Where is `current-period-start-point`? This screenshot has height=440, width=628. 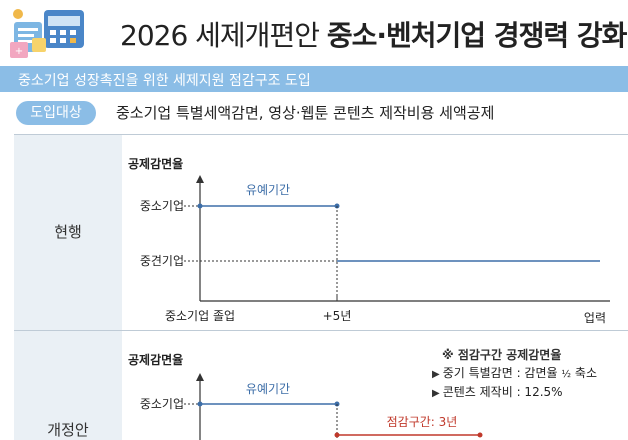 current-period-start-point is located at coordinates (200, 206).